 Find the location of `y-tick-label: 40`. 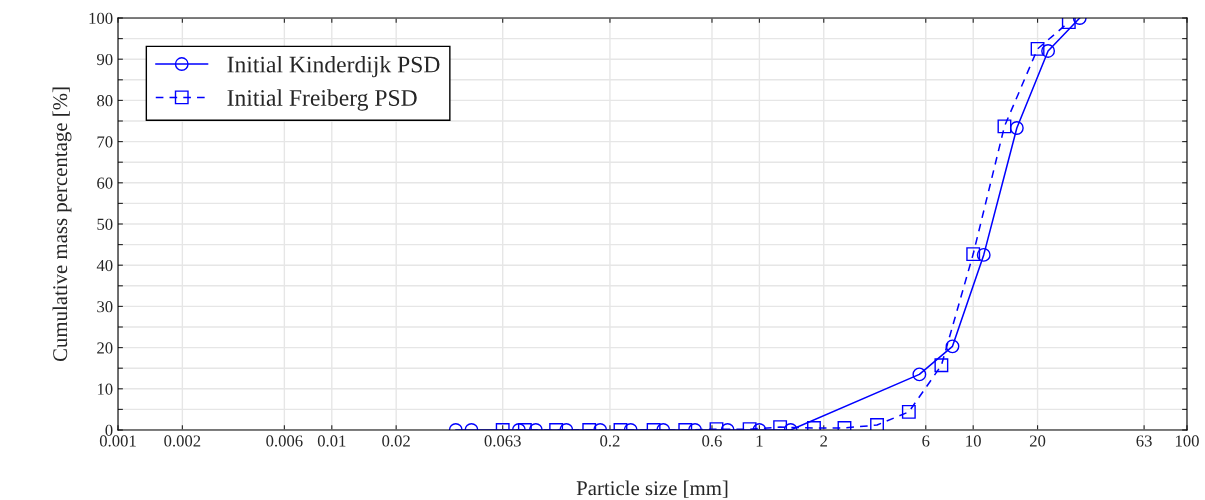

y-tick-label: 40 is located at coordinates (104, 265).